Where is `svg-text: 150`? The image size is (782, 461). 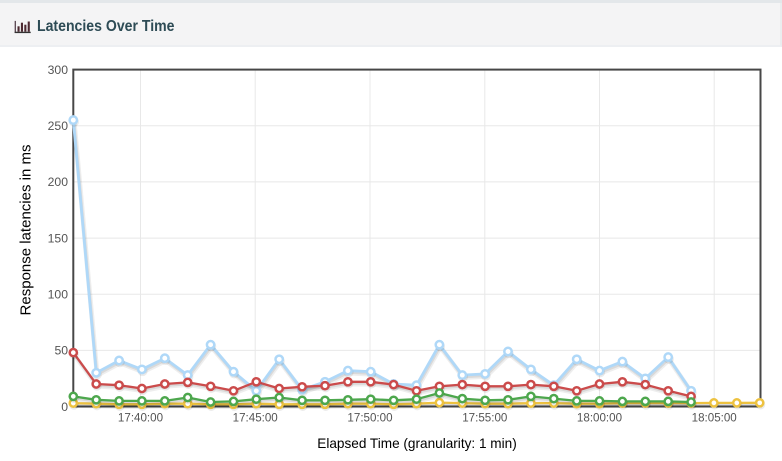 svg-text: 150 is located at coordinates (58, 238).